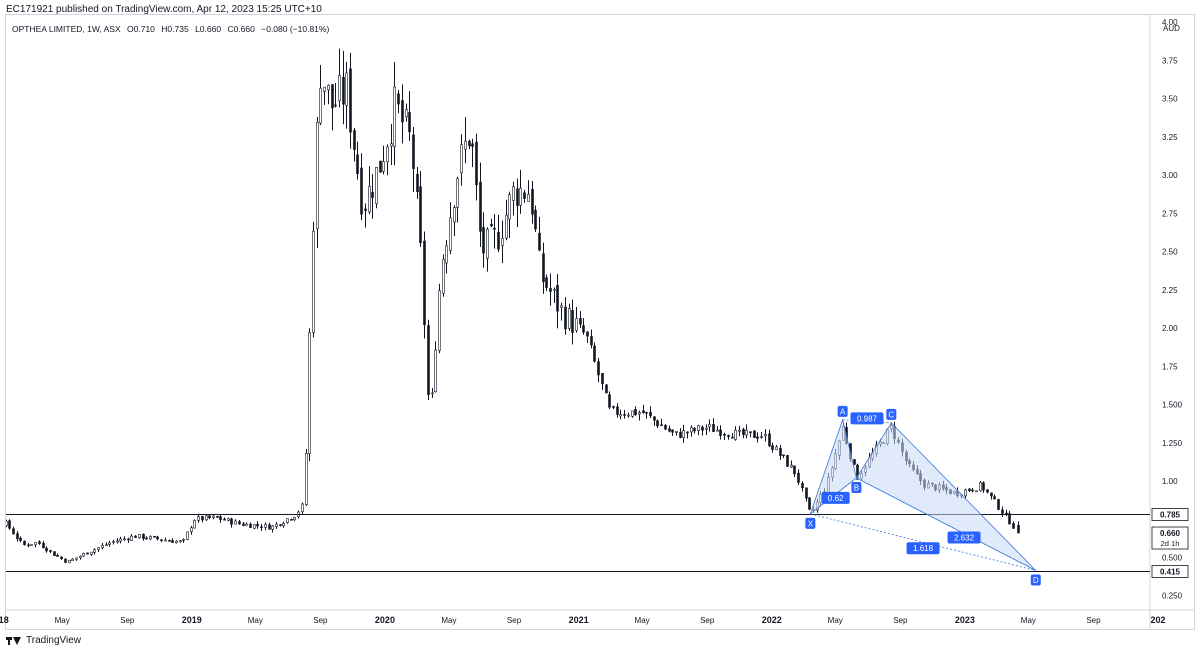  I want to click on tradingview-footer: TradingView, so click(43, 640).